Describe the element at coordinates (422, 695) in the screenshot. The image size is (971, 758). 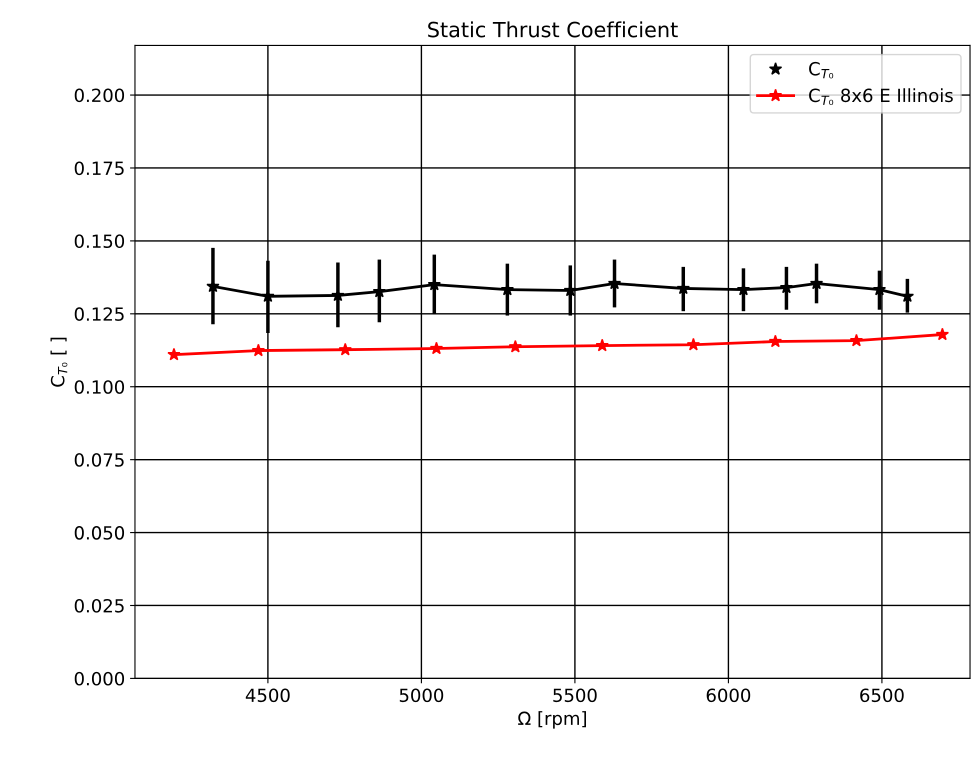
I see `x-tick-label: 5000` at that location.